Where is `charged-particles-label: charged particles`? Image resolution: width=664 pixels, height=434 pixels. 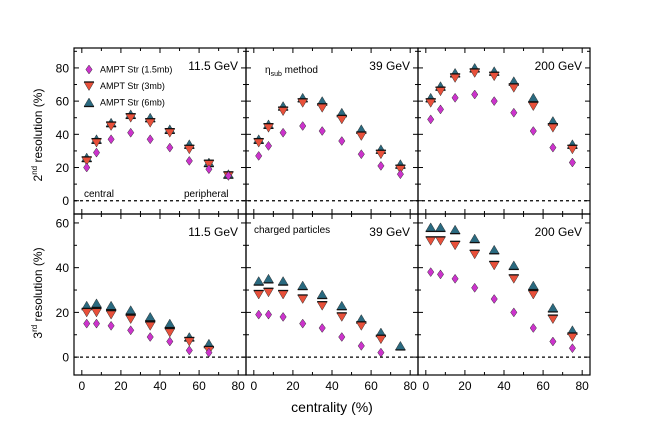
charged-particles-label: charged particles is located at coordinates (292, 230).